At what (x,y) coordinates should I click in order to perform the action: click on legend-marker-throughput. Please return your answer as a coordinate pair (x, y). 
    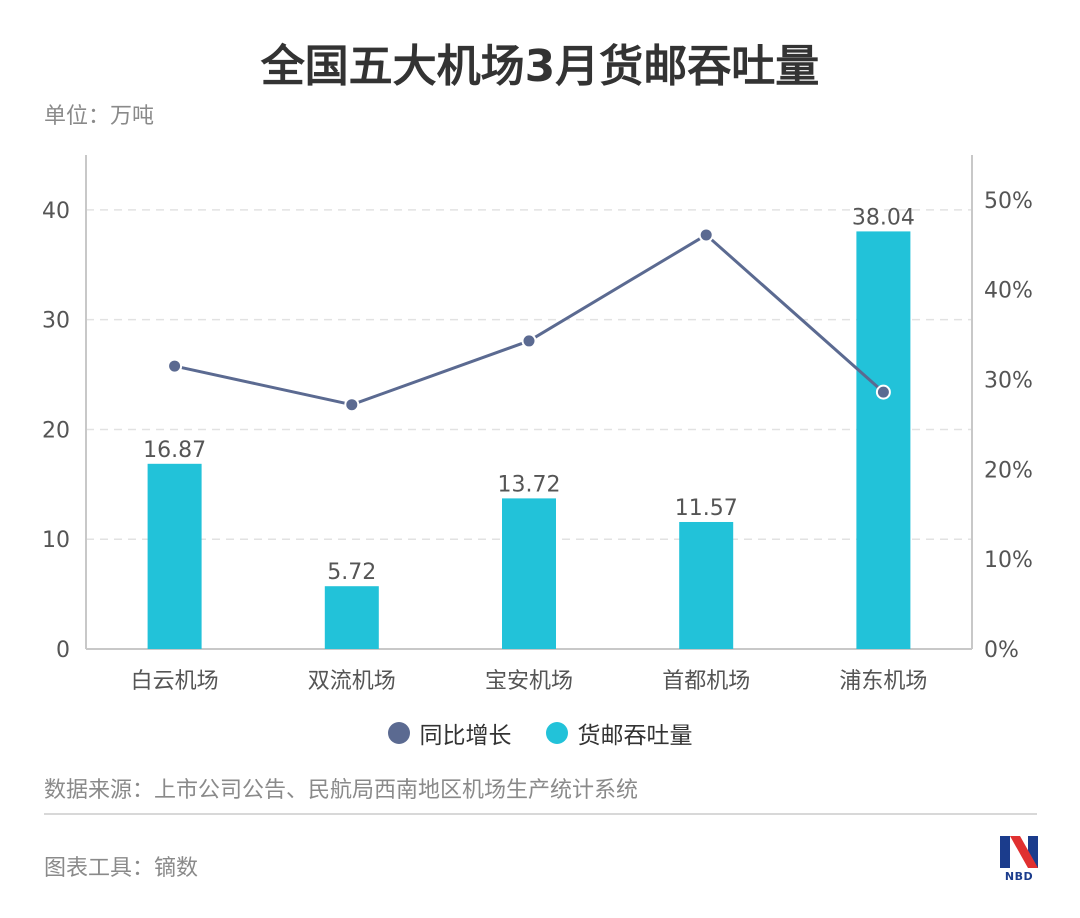
    Looking at the image, I should click on (556, 733).